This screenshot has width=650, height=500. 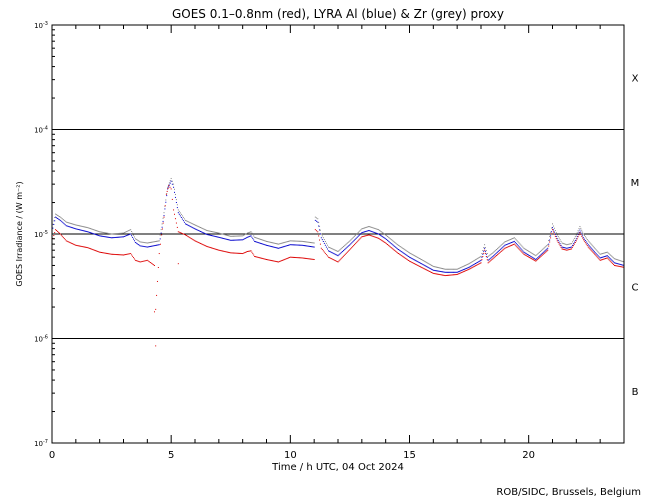 I want to click on credit-text: ROB/SIDC, Brussels, Belgium, so click(x=568, y=492).